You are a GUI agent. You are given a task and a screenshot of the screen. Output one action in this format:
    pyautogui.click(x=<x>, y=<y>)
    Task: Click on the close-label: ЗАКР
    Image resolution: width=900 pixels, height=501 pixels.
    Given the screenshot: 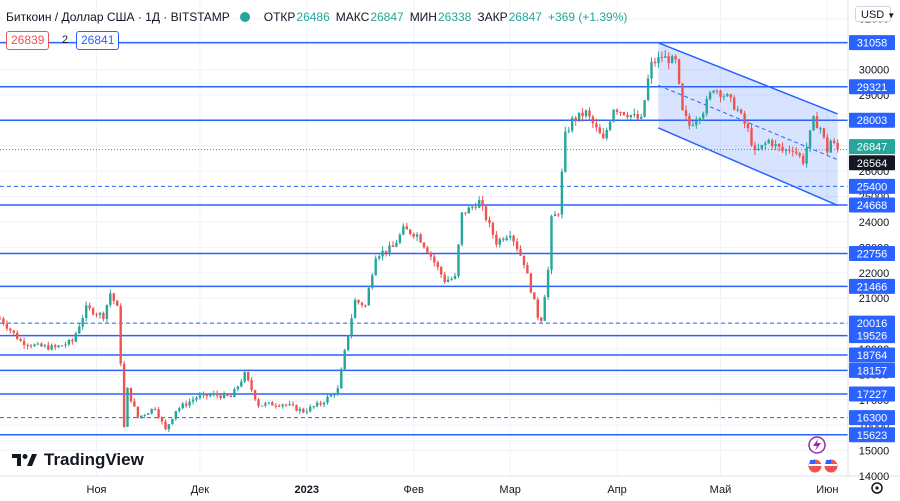 What is the action you would take?
    pyautogui.click(x=492, y=17)
    